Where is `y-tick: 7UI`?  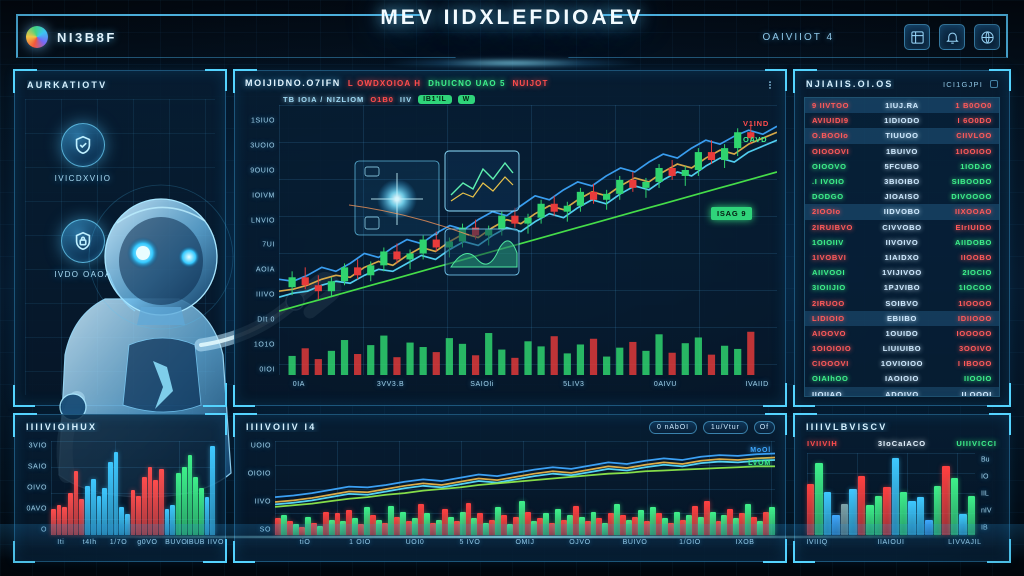 y-tick: 7UI is located at coordinates (268, 245).